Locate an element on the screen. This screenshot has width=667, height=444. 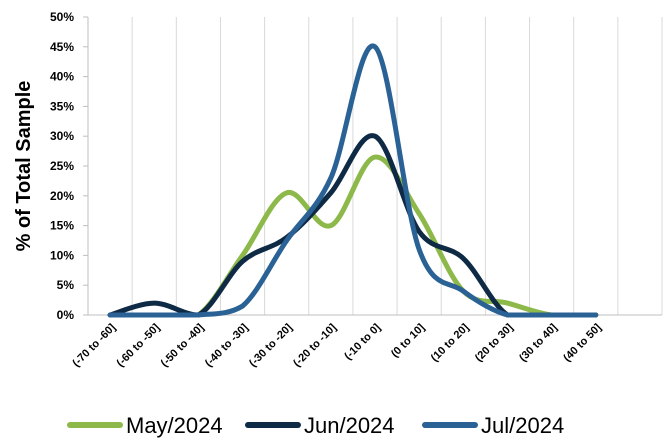
x-tick-label: (0 to 10] is located at coordinates (408, 340).